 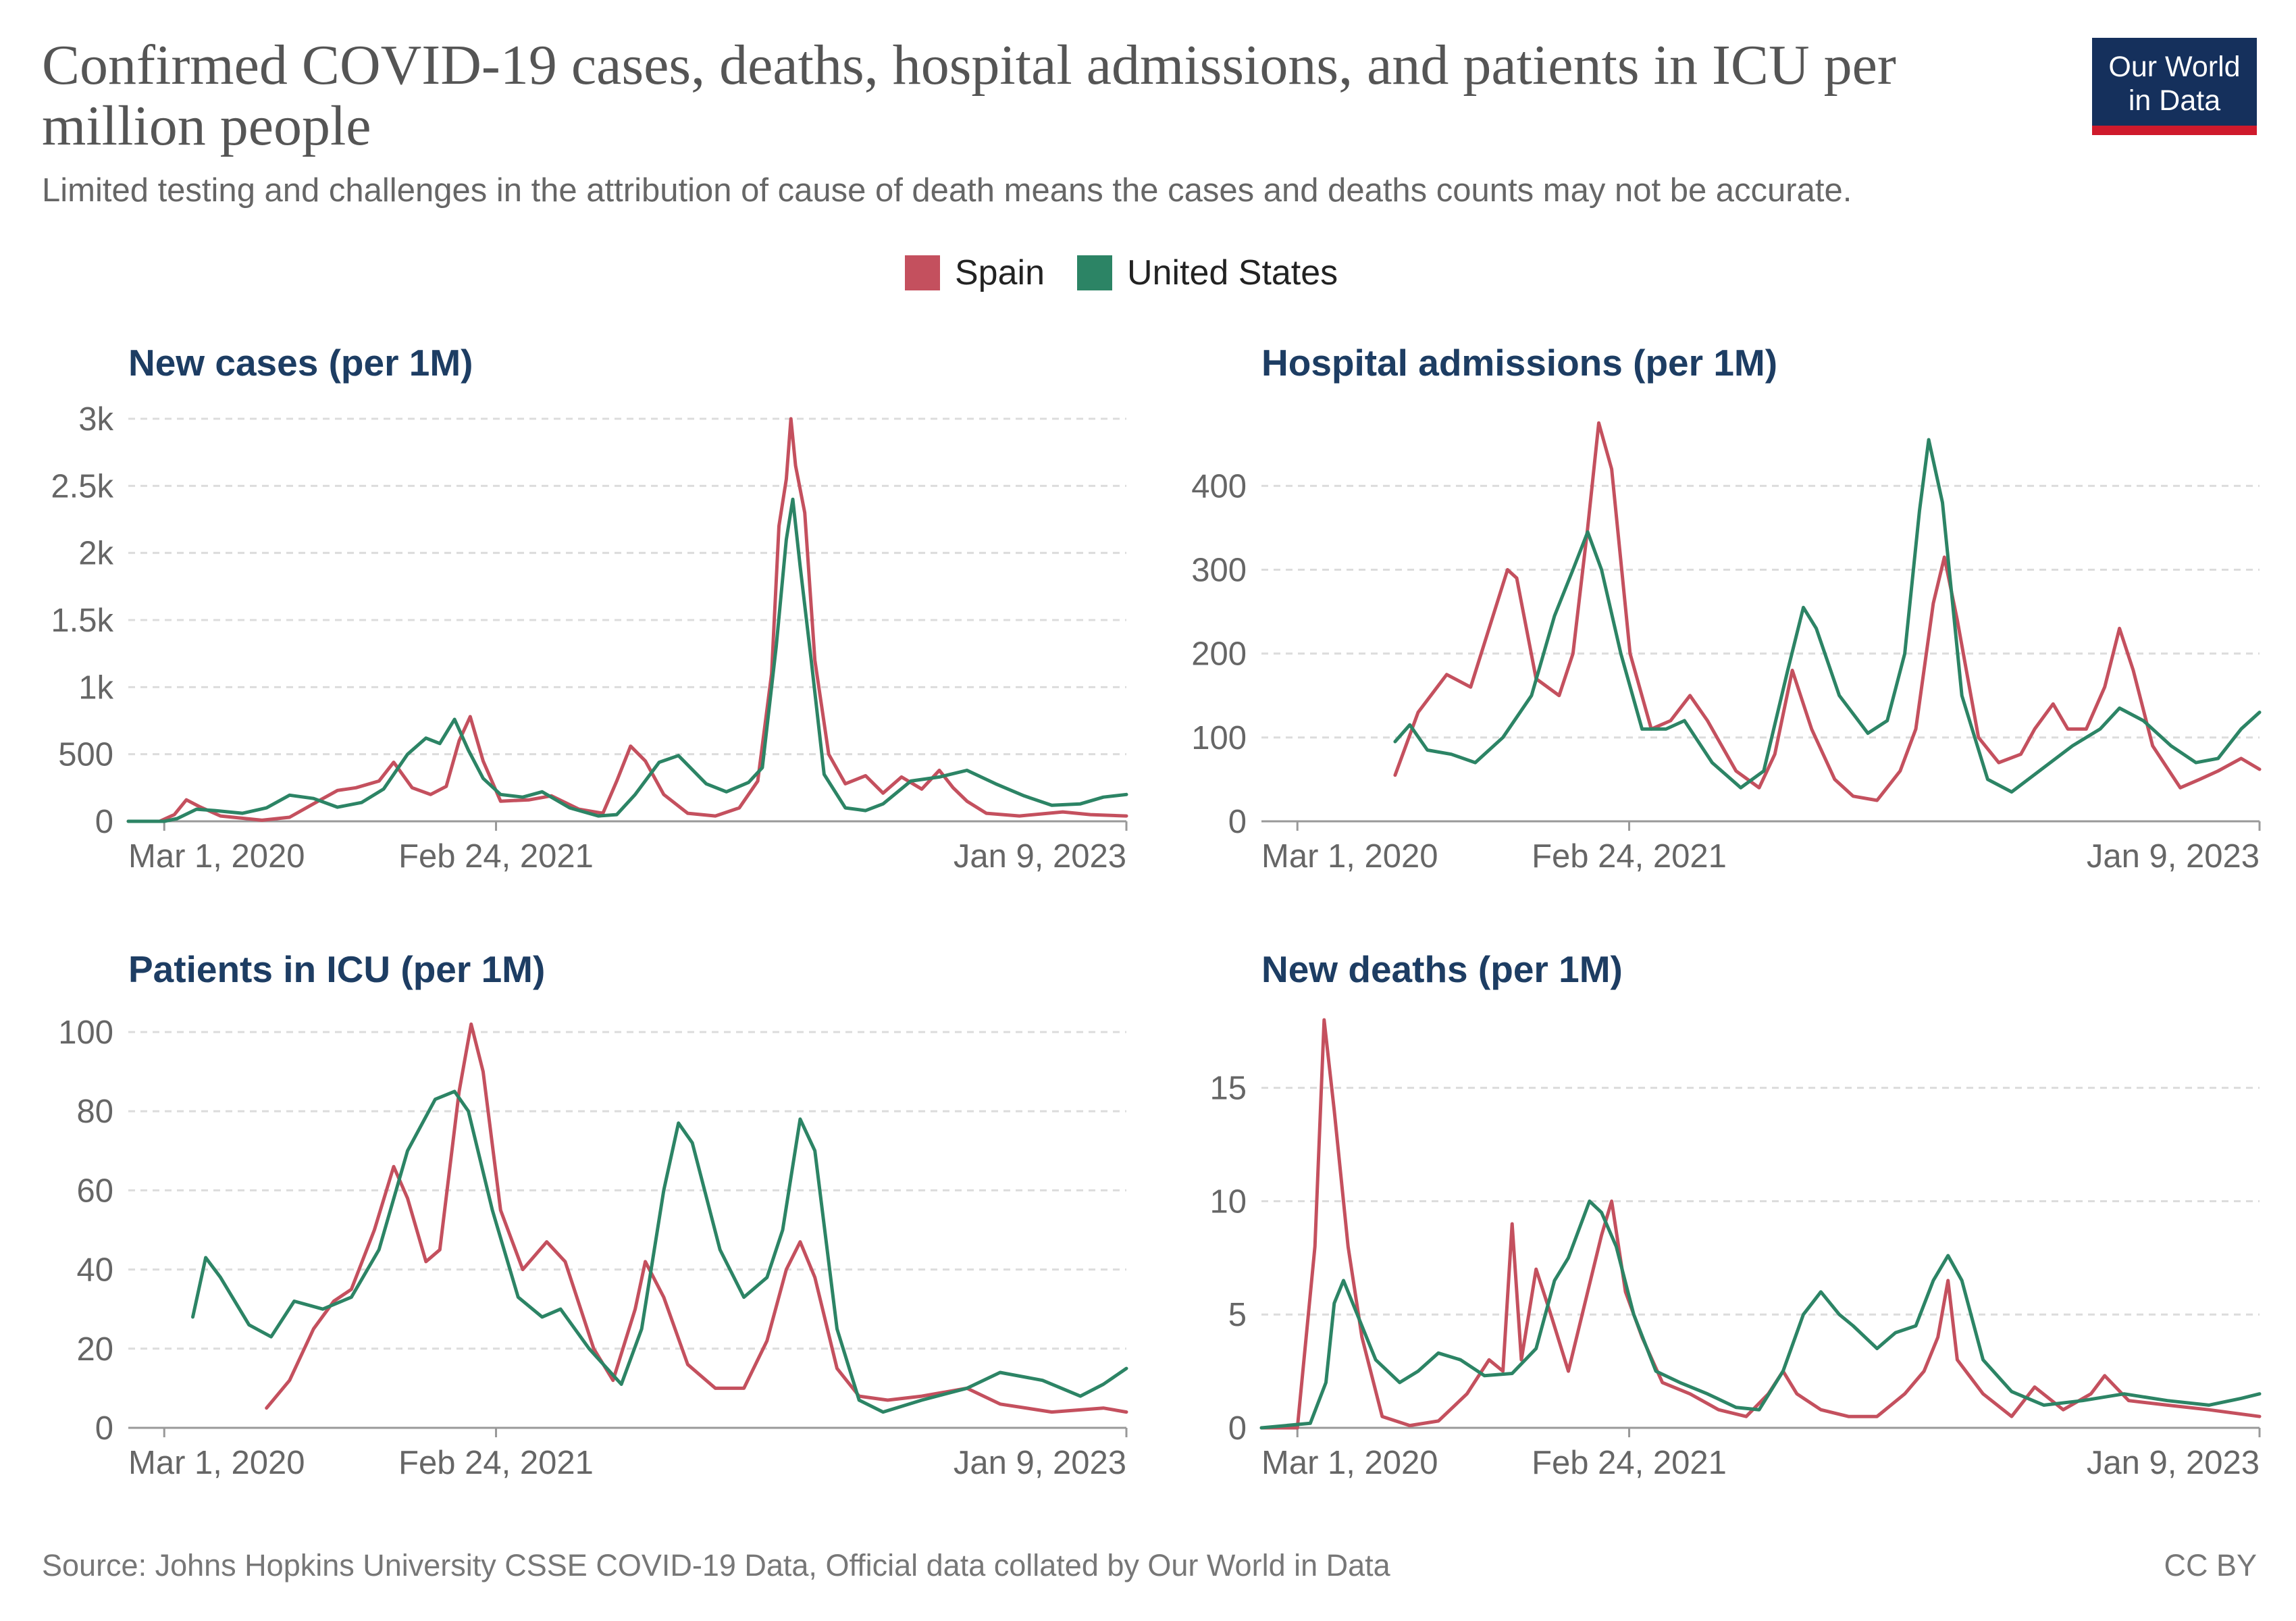 What do you see at coordinates (1228, 1201) in the screenshot?
I see `y-tick-label: 10` at bounding box center [1228, 1201].